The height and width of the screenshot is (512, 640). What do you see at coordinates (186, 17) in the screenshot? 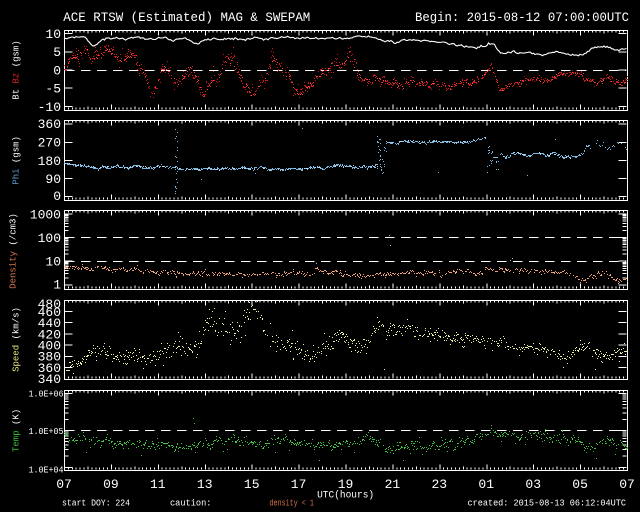
I see `svg-text:ACE RTSW (Estimated) MAG & SWE: ACE RTSW (Estimated) MAG & SWEPAM` at bounding box center [186, 17].